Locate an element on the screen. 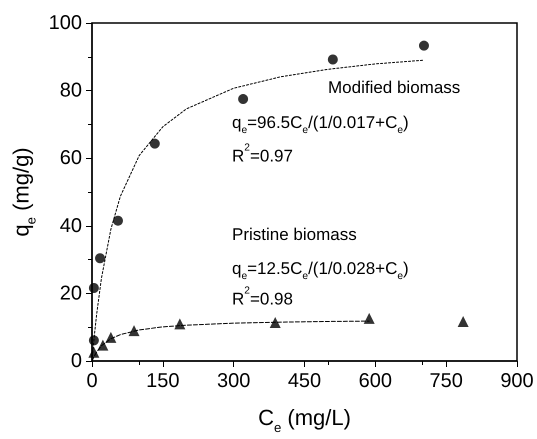  x-tick-label: 150 is located at coordinates (163, 381).